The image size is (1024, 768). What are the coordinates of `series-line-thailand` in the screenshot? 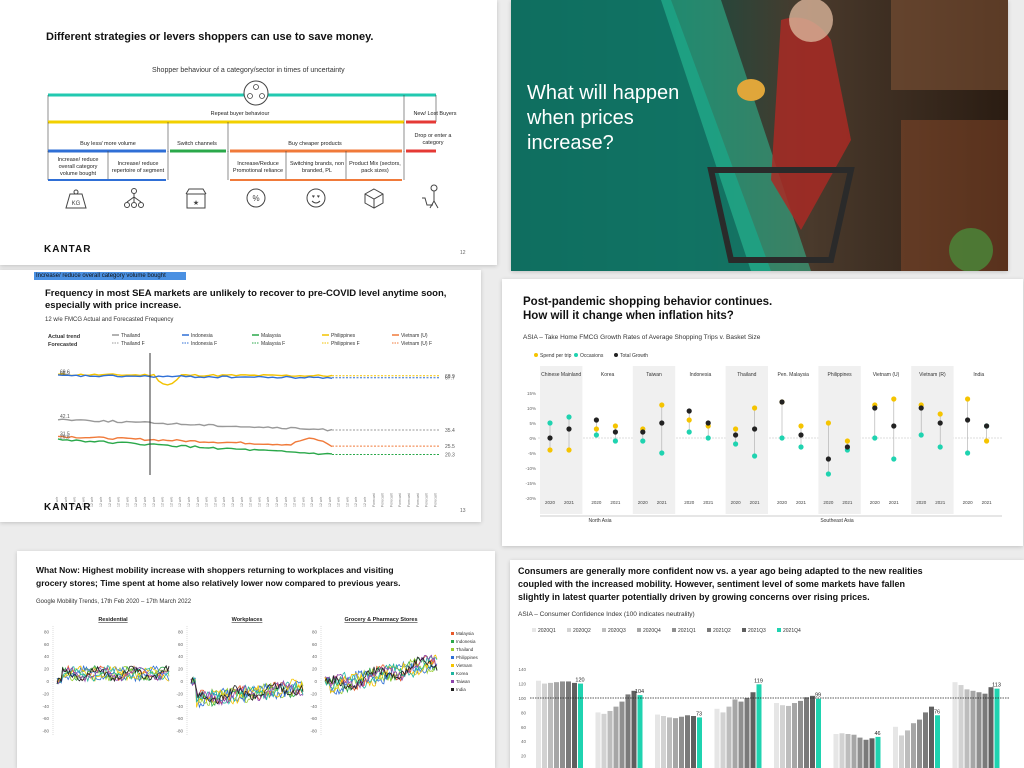 It's located at (195, 425).